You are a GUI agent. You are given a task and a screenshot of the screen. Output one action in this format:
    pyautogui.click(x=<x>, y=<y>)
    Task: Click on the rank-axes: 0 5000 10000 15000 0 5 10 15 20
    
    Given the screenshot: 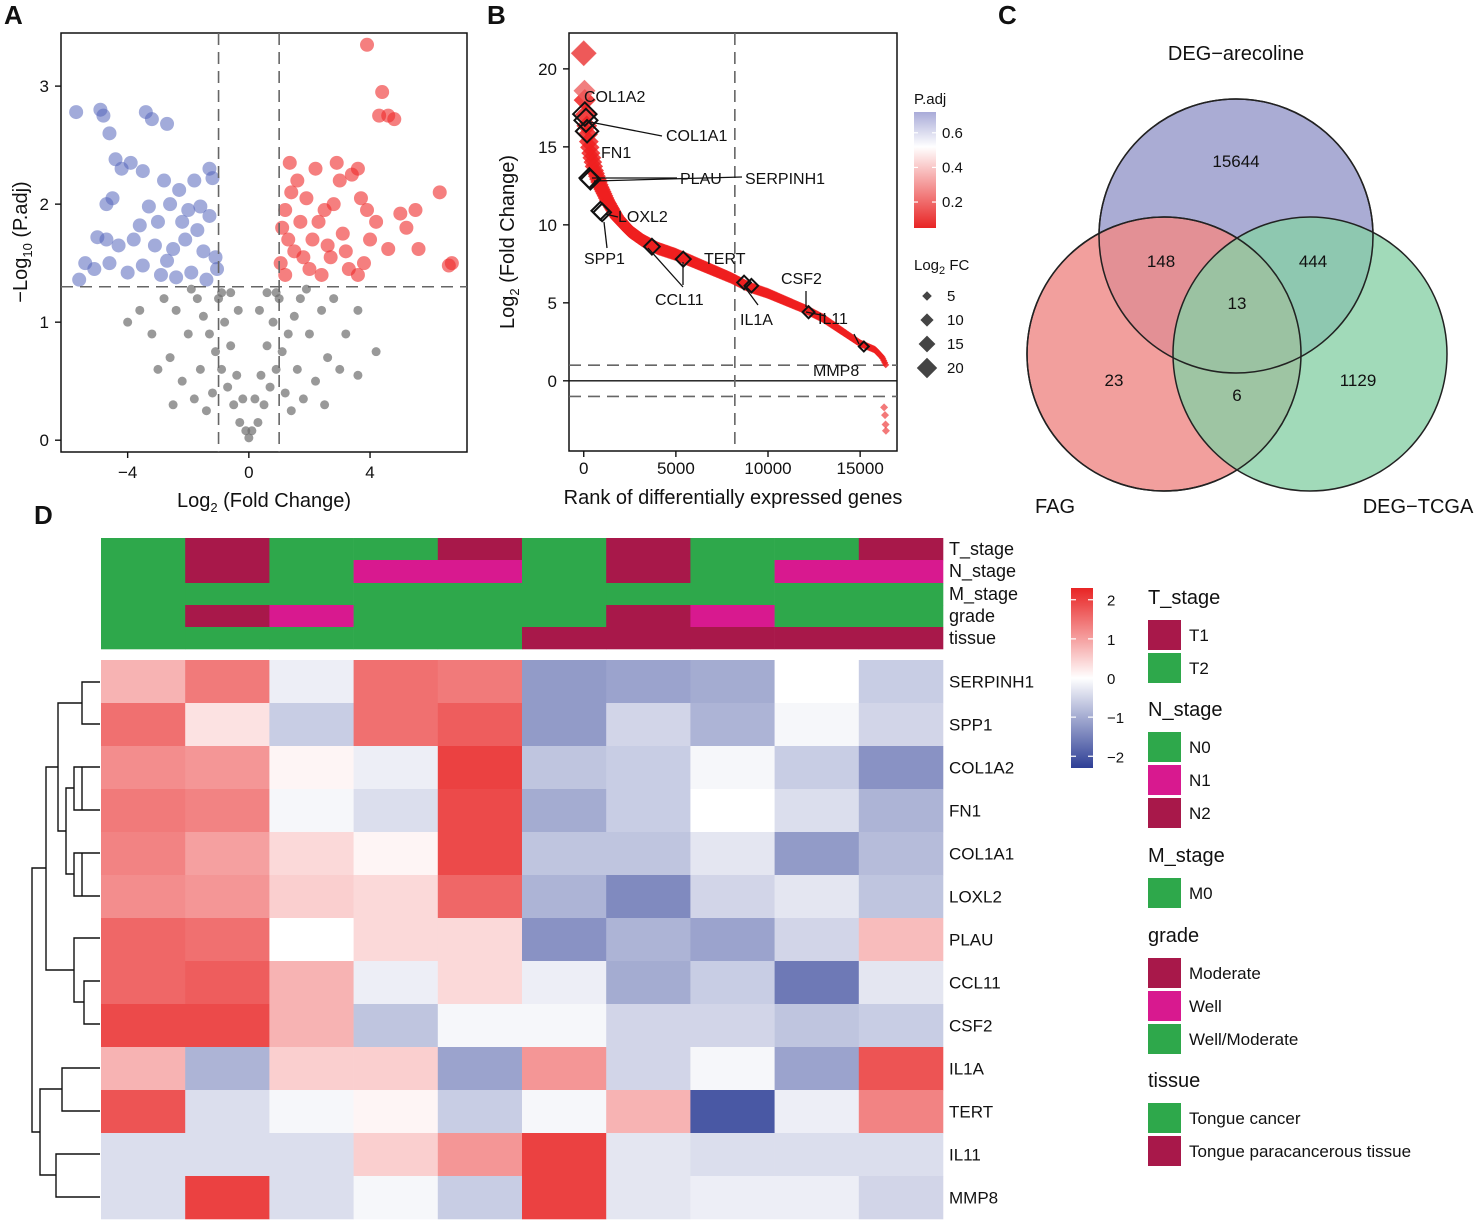 What is the action you would take?
    pyautogui.click(x=711, y=269)
    